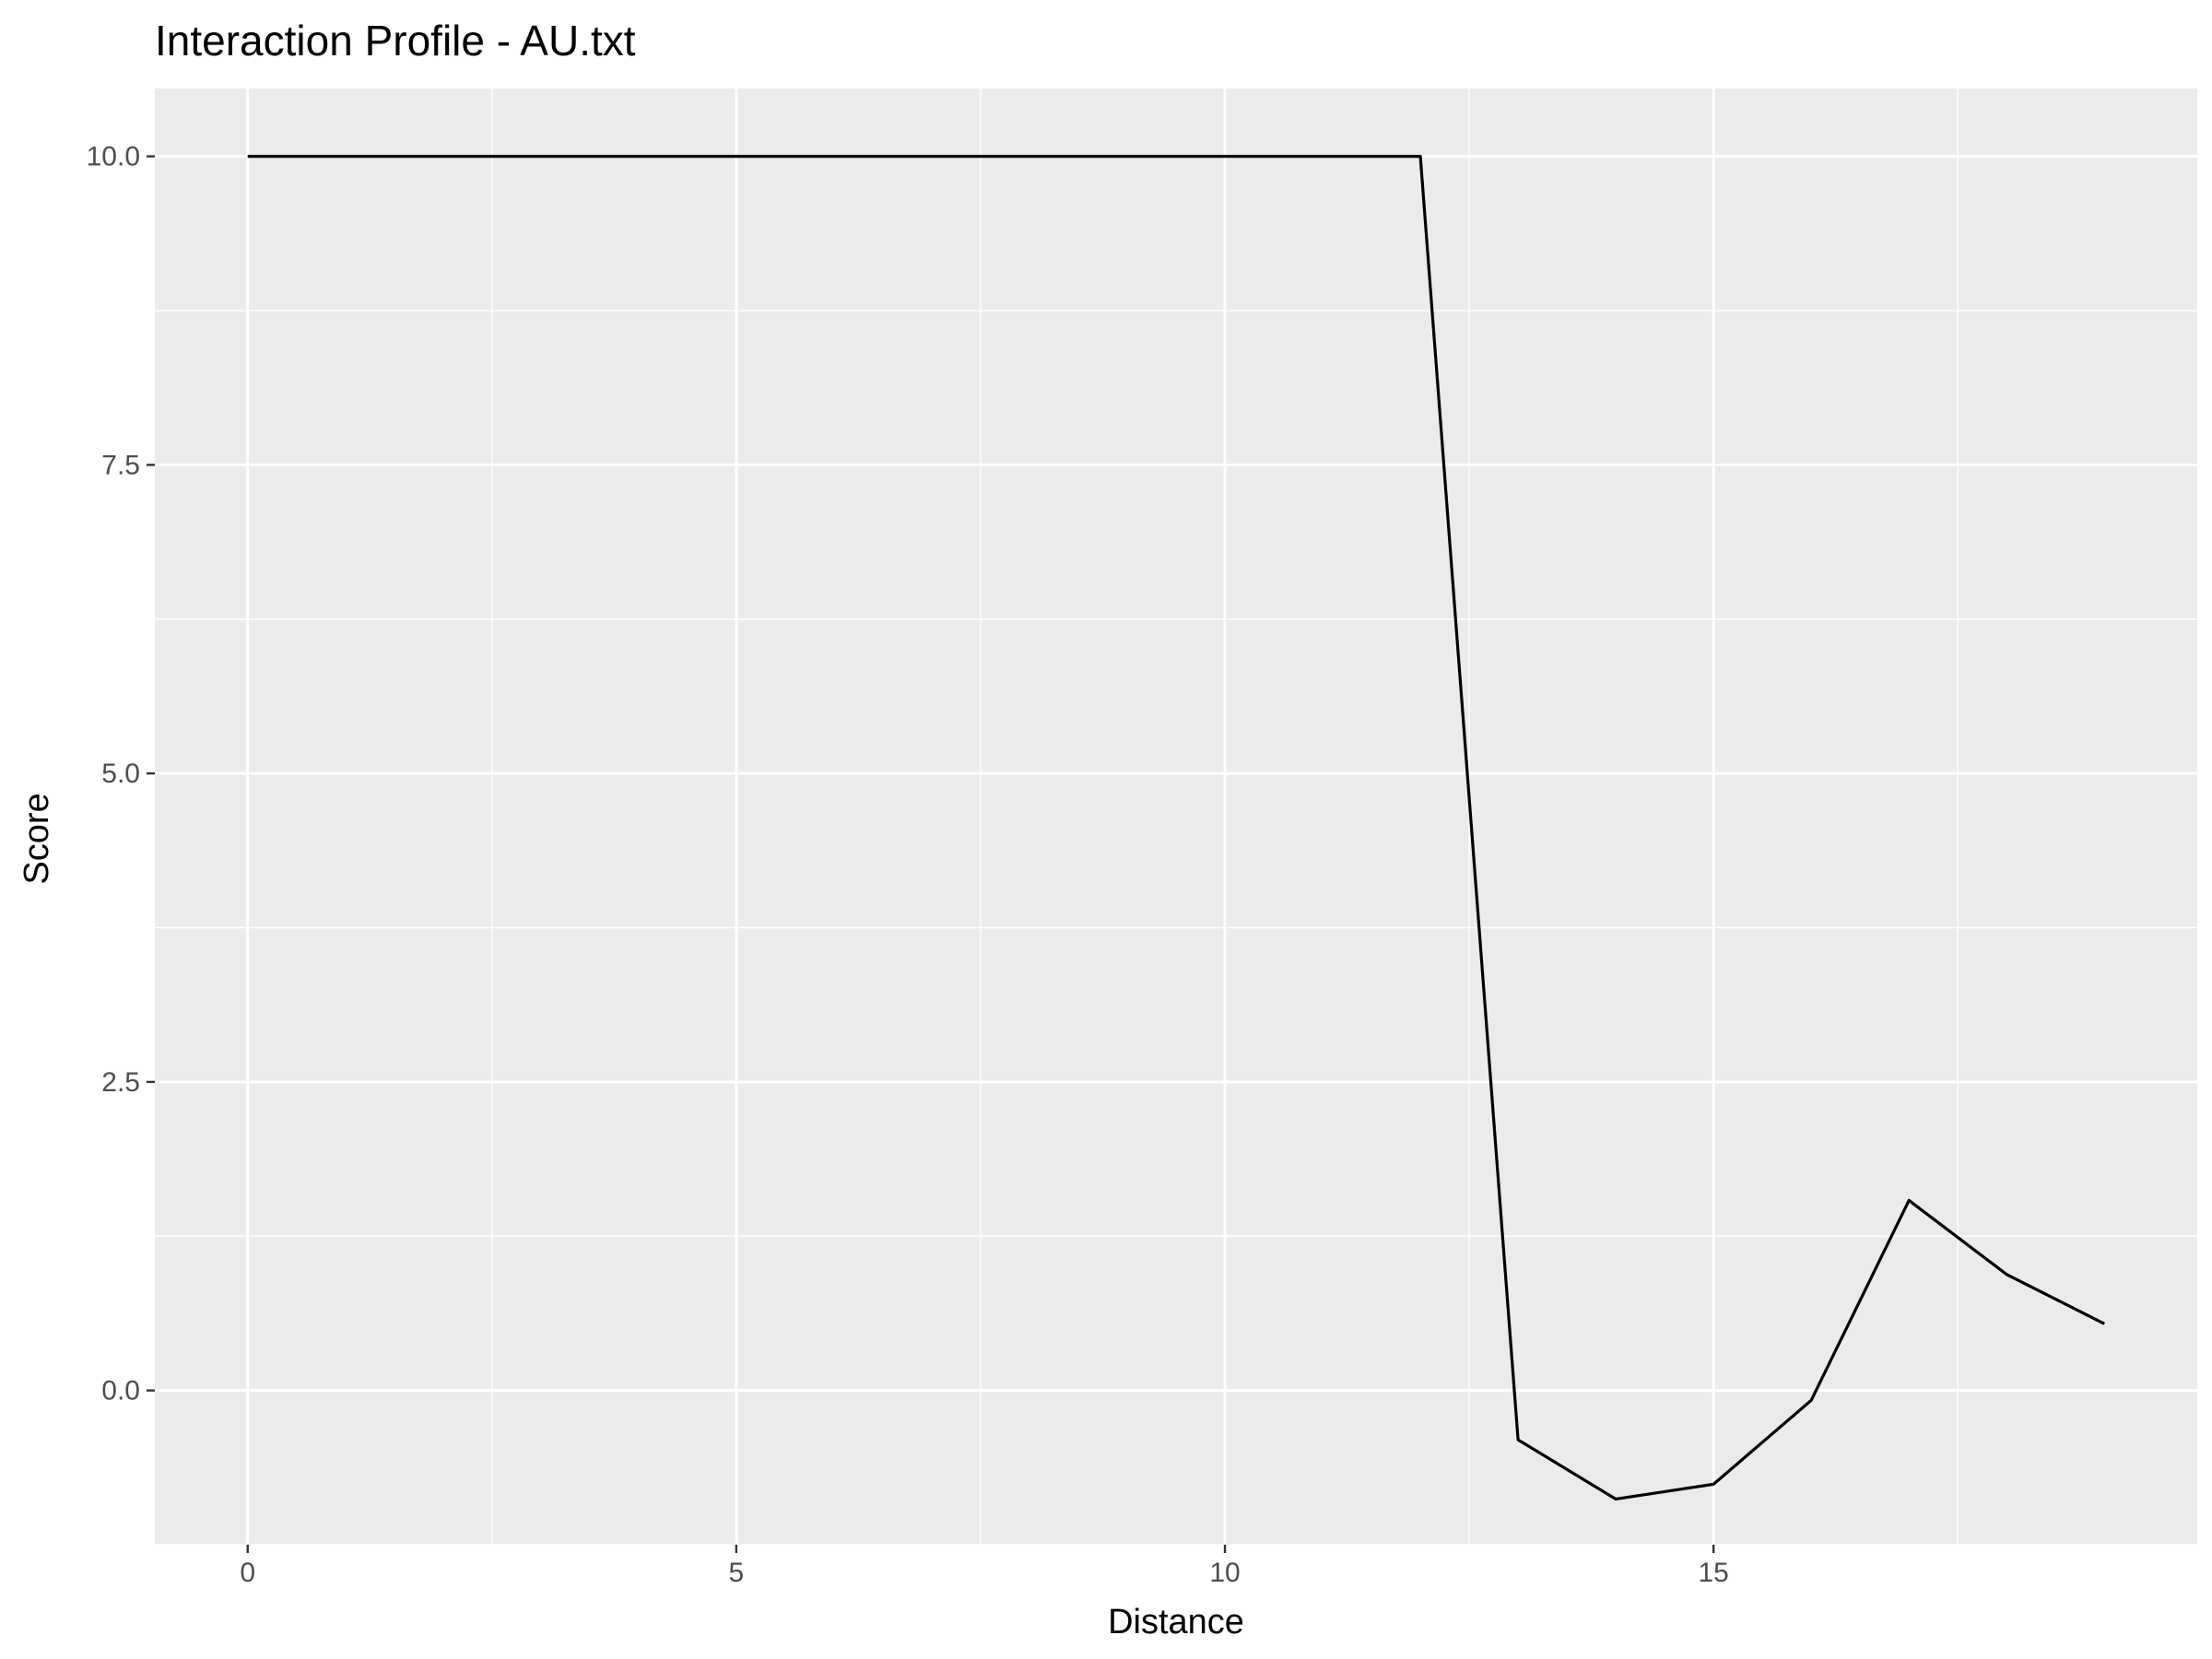 The image size is (2212, 1659). I want to click on chart-title: Interaction Profile - AU.txt, so click(395, 41).